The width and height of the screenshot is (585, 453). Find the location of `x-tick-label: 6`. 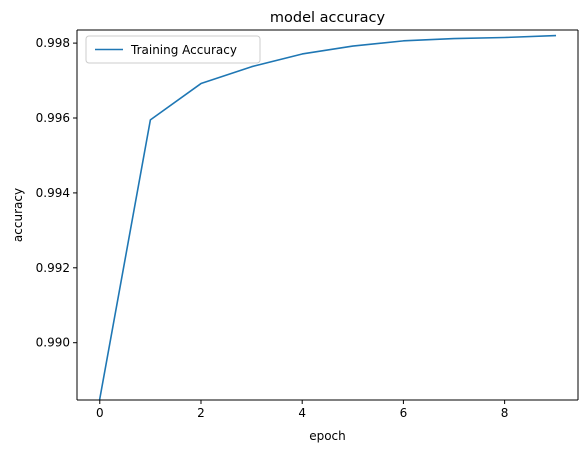

x-tick-label: 6 is located at coordinates (404, 413).